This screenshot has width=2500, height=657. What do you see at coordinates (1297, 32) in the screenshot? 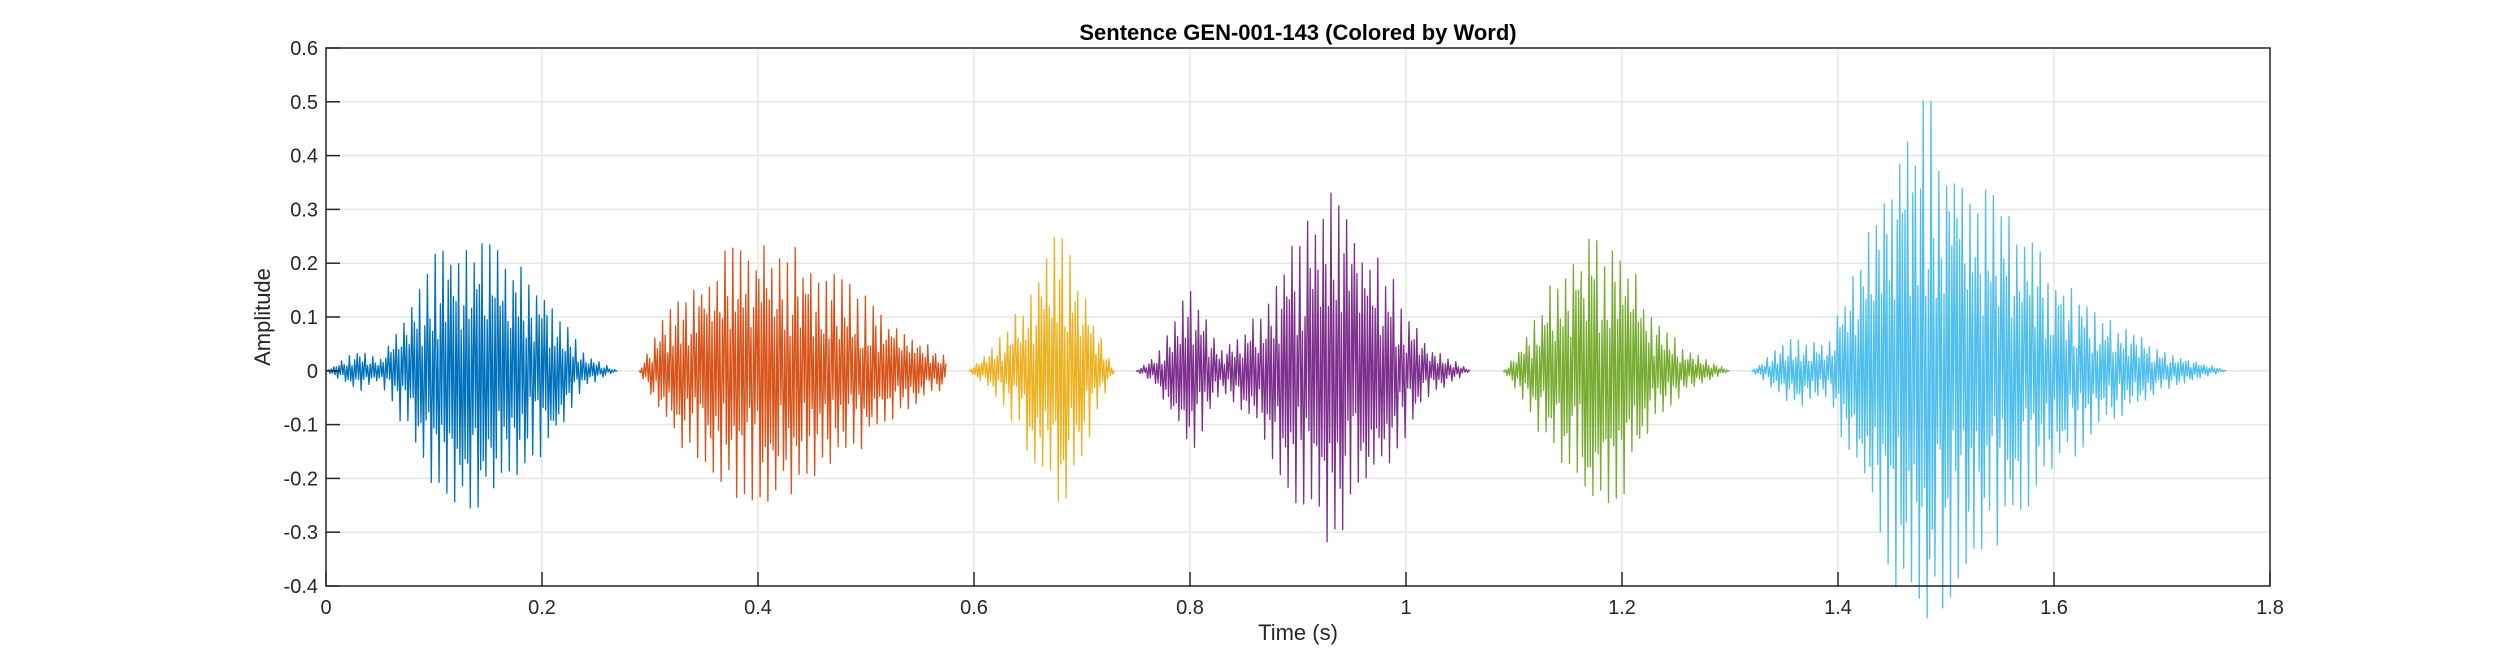
I see `chart-title: Sentence GEN-001-143 (Colored by Word)` at bounding box center [1297, 32].